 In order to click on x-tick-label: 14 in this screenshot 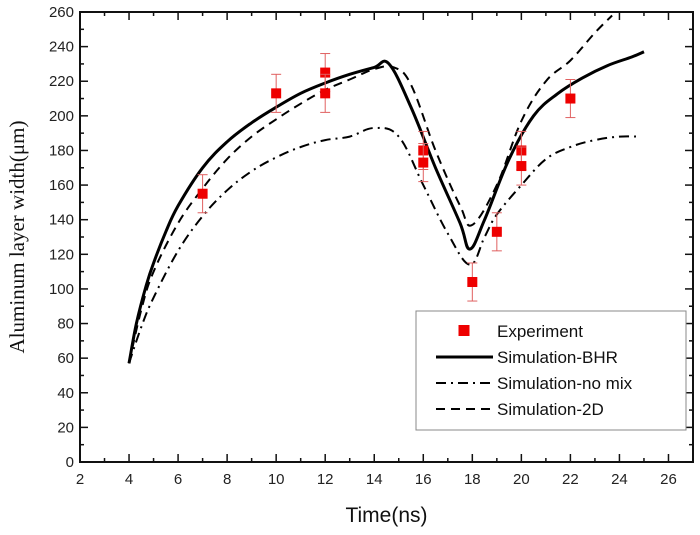, I will do `click(374, 479)`.